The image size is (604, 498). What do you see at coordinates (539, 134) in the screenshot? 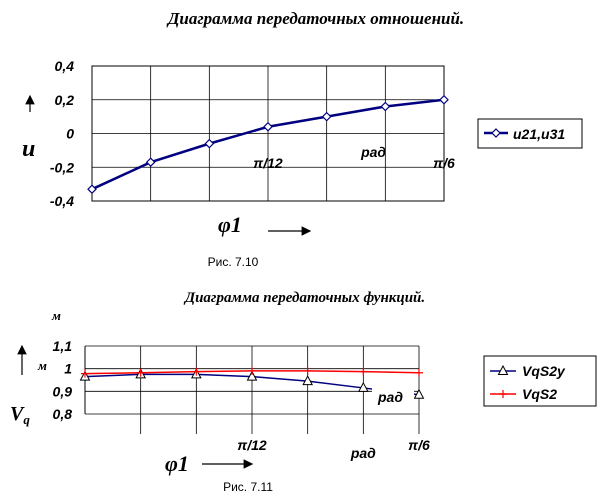
I see `chart-1-legend-label: u21,u31` at bounding box center [539, 134].